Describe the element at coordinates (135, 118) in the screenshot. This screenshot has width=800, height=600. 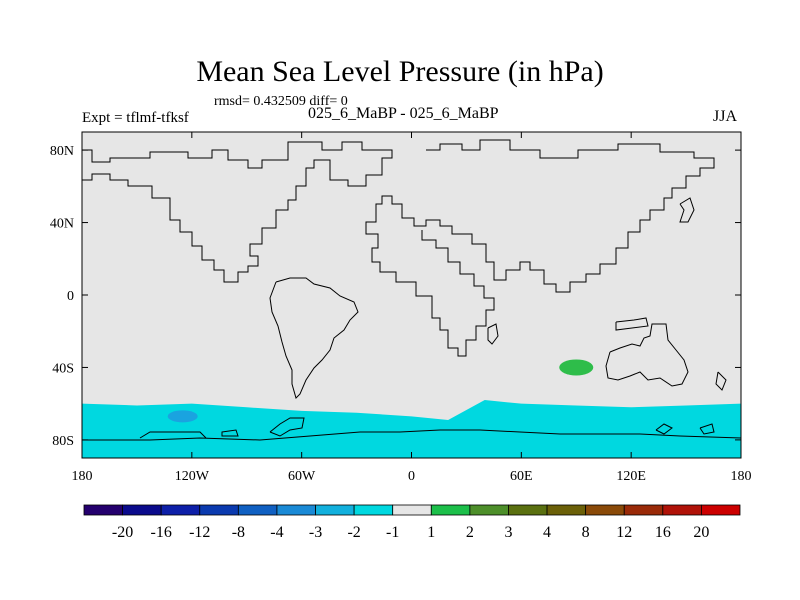
I see `experiment-label: Expt = tflmf-tfksf` at that location.